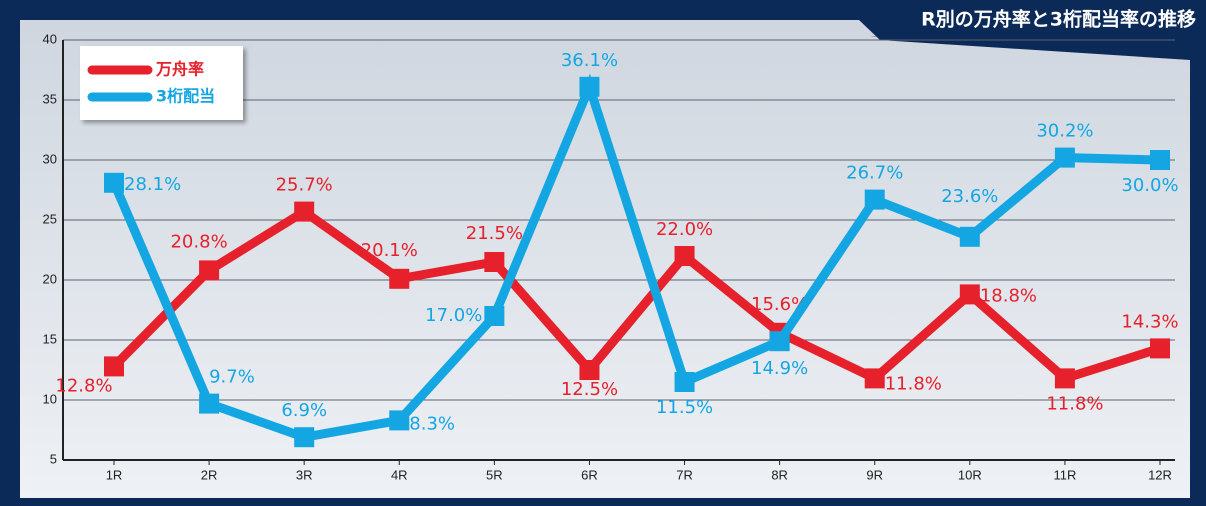  What do you see at coordinates (453, 315) in the screenshot?
I see `data-label: 17.0%` at bounding box center [453, 315].